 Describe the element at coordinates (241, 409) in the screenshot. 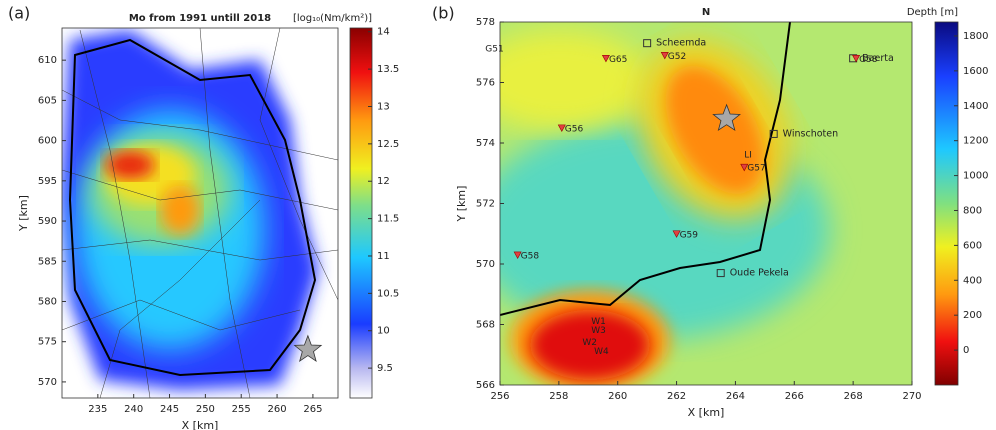

I see `x-tick-label: 255` at that location.